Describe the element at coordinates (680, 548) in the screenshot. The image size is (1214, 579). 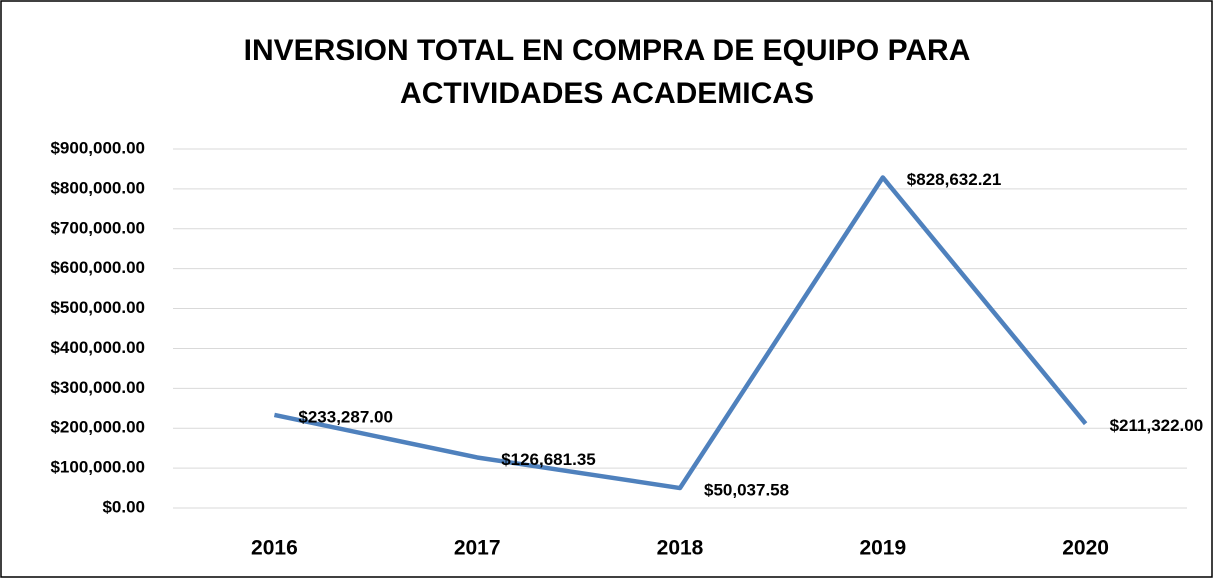
I see `x-tick-label: 2018` at that location.